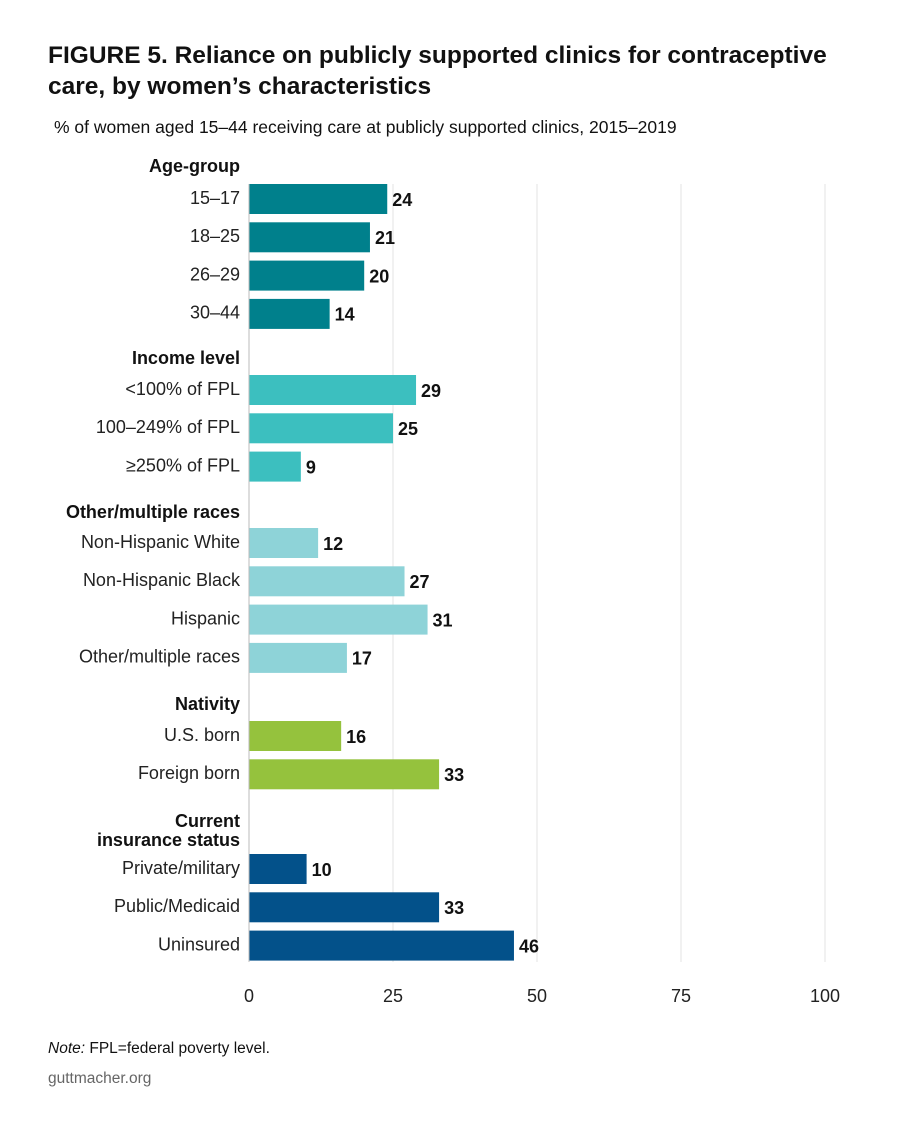 This screenshot has width=900, height=1123. What do you see at coordinates (443, 620) in the screenshot?
I see `data-label: 31` at bounding box center [443, 620].